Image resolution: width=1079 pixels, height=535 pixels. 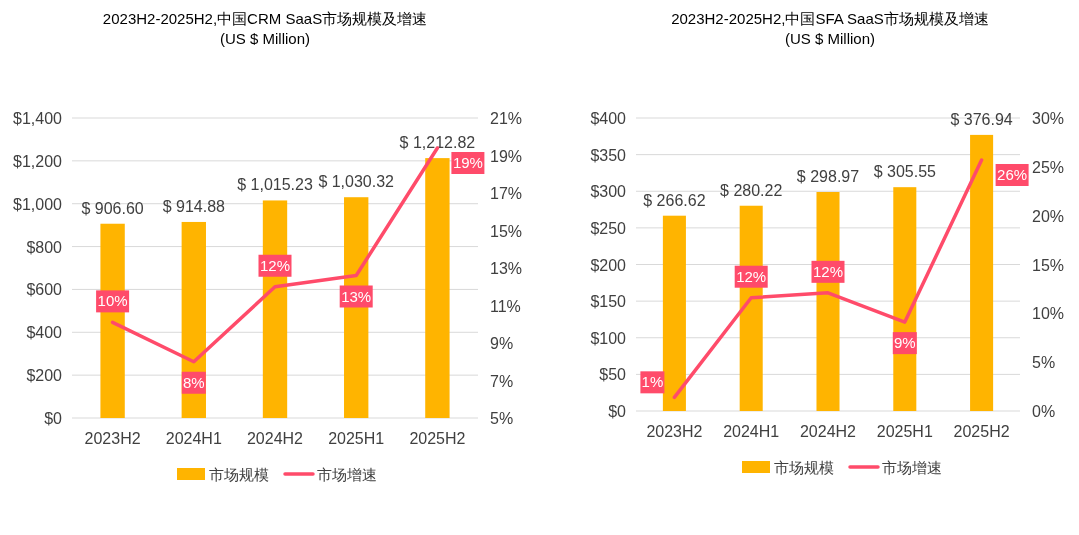 What do you see at coordinates (613, 375) in the screenshot?
I see `y-tick-label: $50` at bounding box center [613, 375].